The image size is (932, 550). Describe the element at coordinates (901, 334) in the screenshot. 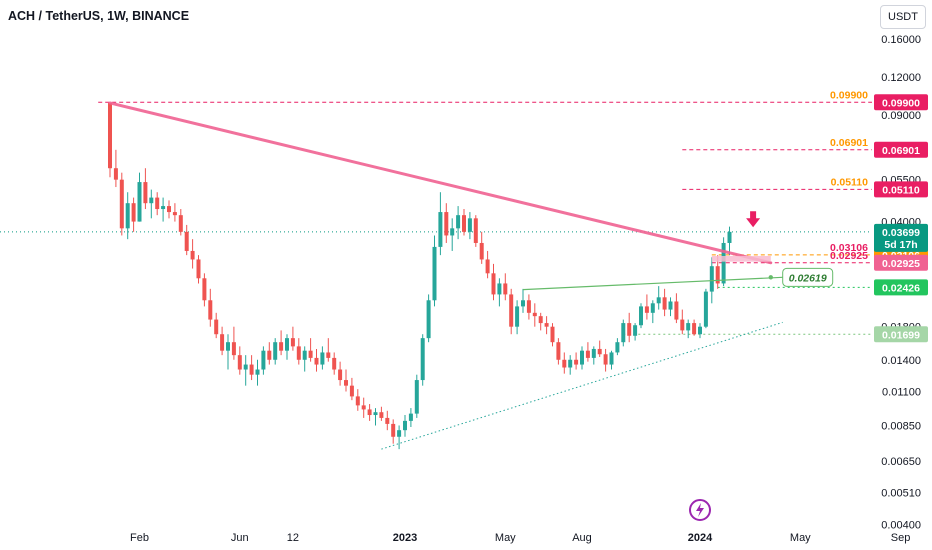

I see `price-badge: 0.01699` at that location.